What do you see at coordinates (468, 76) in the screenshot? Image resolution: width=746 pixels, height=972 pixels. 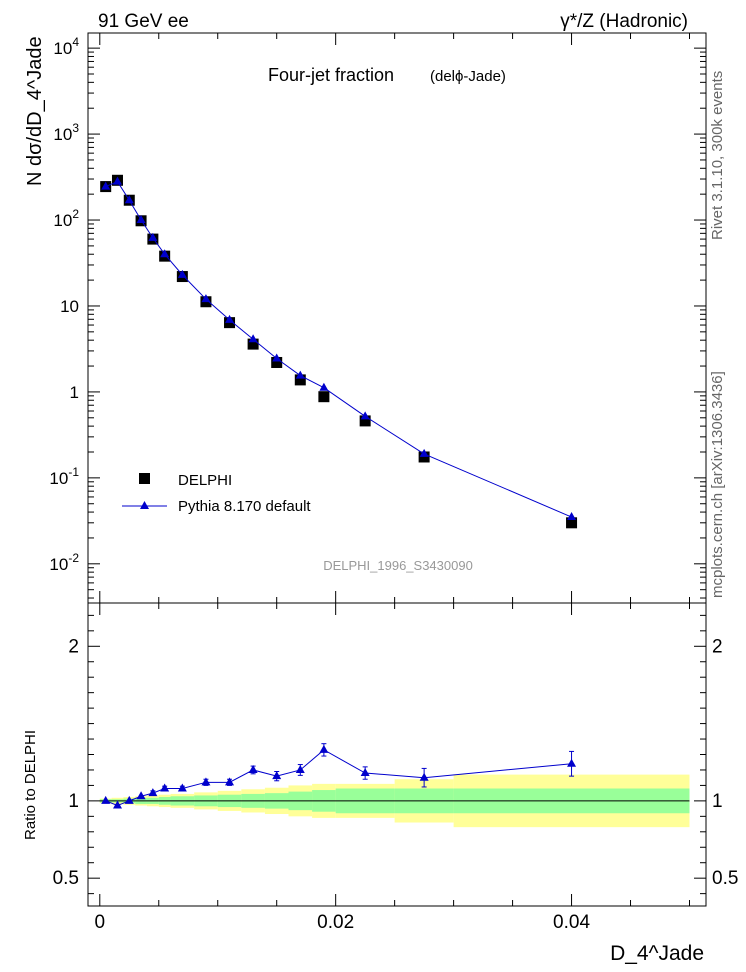 I see `plot-subtitle: (delϕ-Jade)` at bounding box center [468, 76].